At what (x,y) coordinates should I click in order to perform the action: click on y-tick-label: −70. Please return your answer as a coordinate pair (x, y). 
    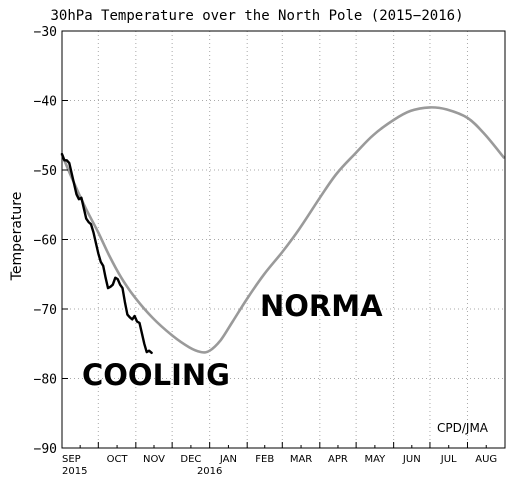
    Looking at the image, I should click on (45, 310).